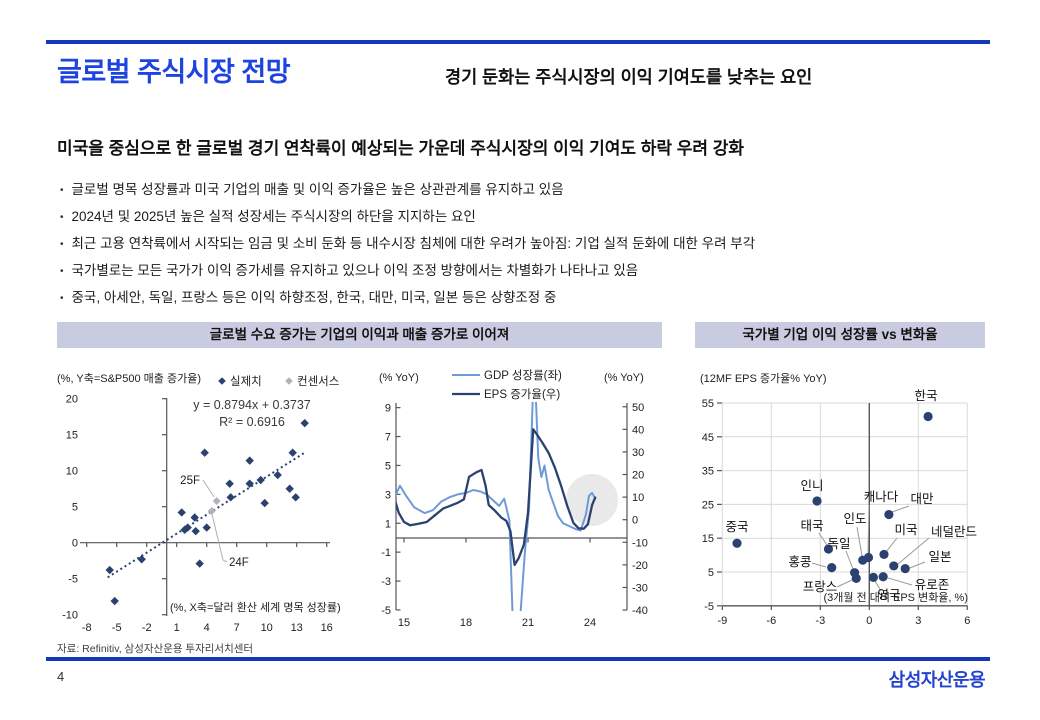 This screenshot has height=720, width=1040. What do you see at coordinates (905, 530) in the screenshot?
I see `country-label: 미국` at bounding box center [905, 530].